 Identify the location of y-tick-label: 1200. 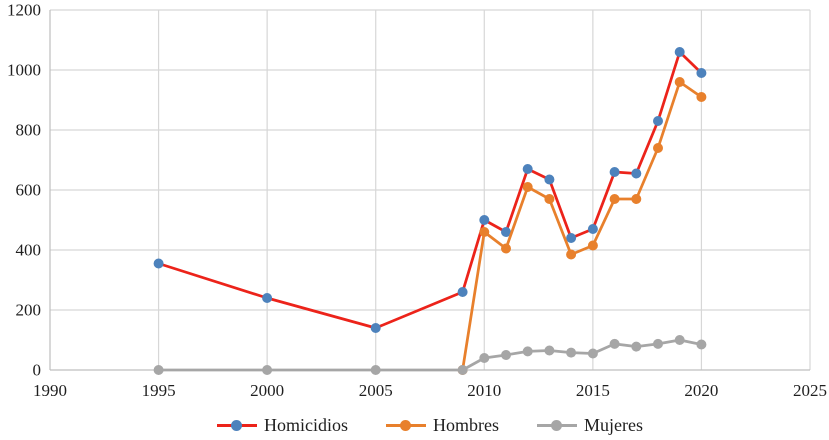
(24, 10).